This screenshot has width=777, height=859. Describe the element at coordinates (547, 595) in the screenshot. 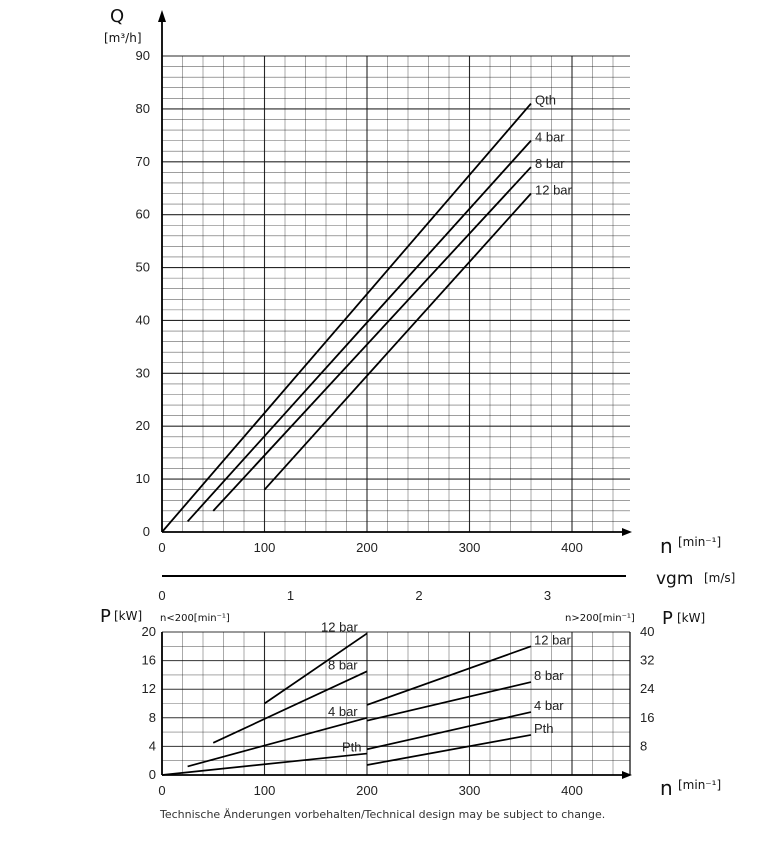

I see `velocity-tick-label: 3` at that location.